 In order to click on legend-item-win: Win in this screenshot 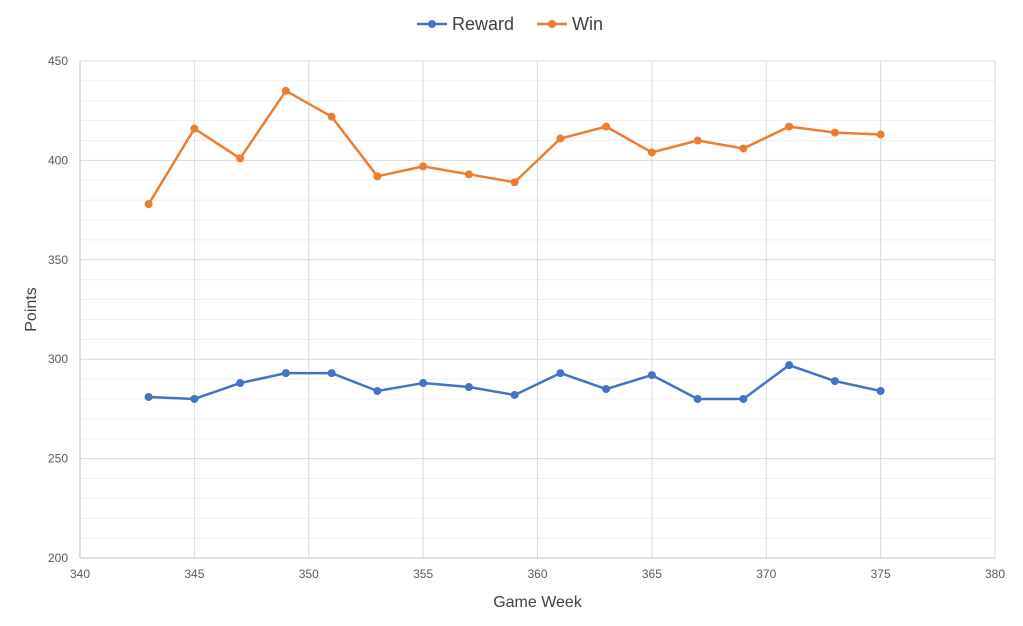, I will do `click(570, 24)`.